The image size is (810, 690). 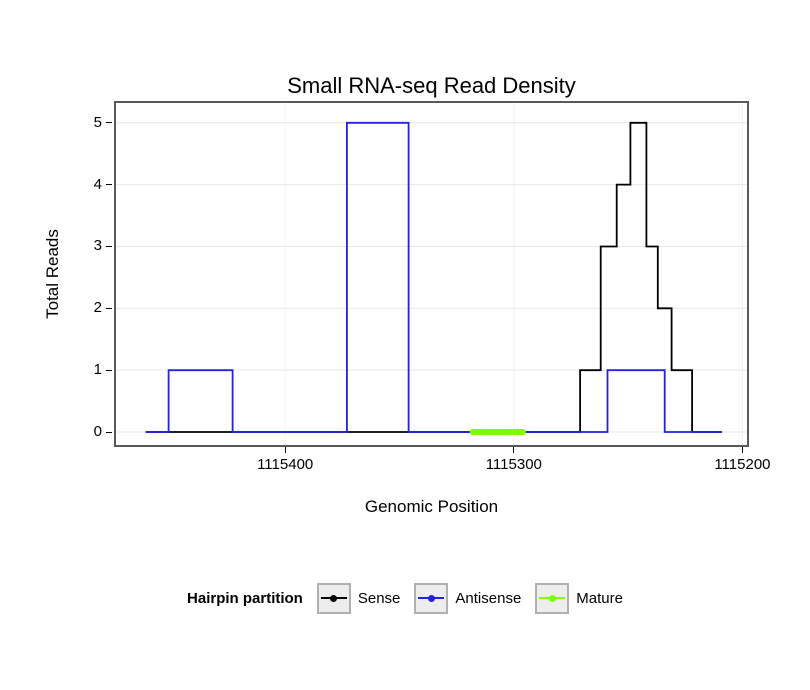 I want to click on legend-entry-antisense: Antisense, so click(x=468, y=598).